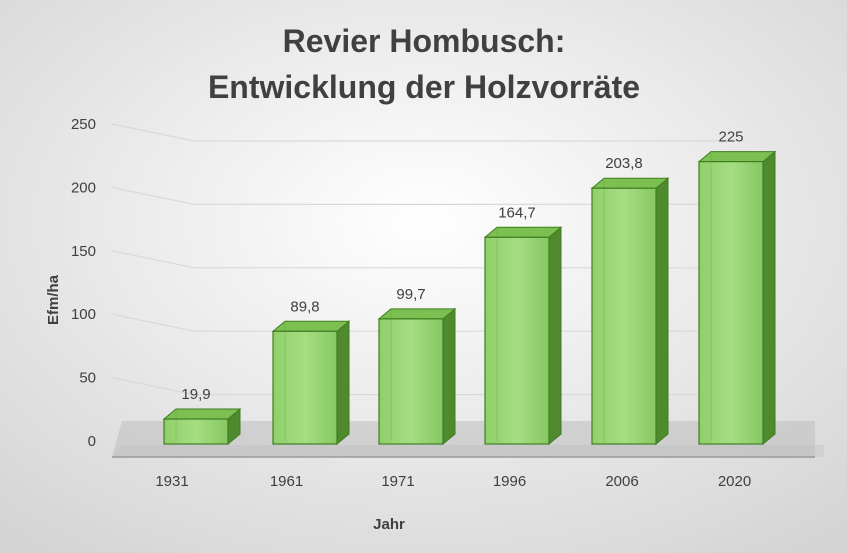 The width and height of the screenshot is (847, 553). I want to click on data-label: 203,8, so click(624, 163).